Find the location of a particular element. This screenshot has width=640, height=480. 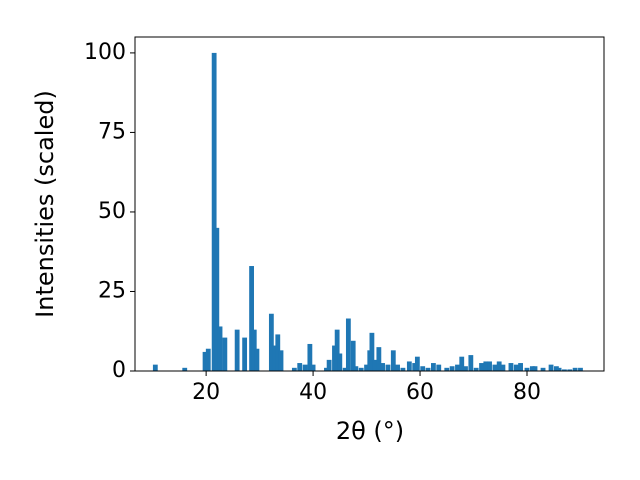

y-tick-label: 100 is located at coordinates (105, 52).